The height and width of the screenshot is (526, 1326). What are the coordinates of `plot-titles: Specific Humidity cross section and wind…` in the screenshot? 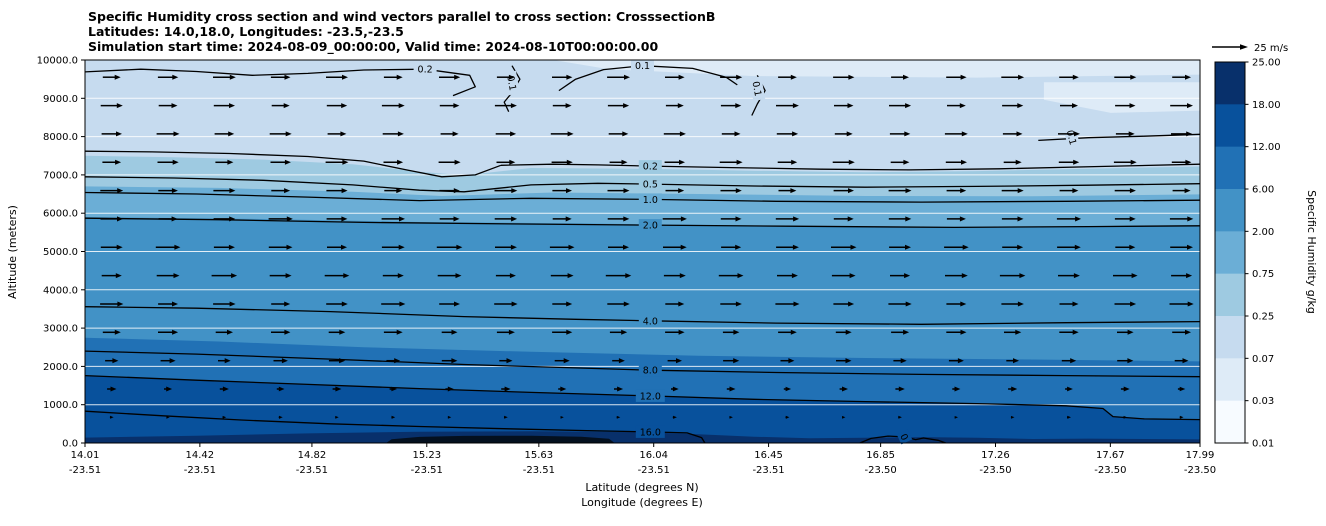 It's located at (401, 32).